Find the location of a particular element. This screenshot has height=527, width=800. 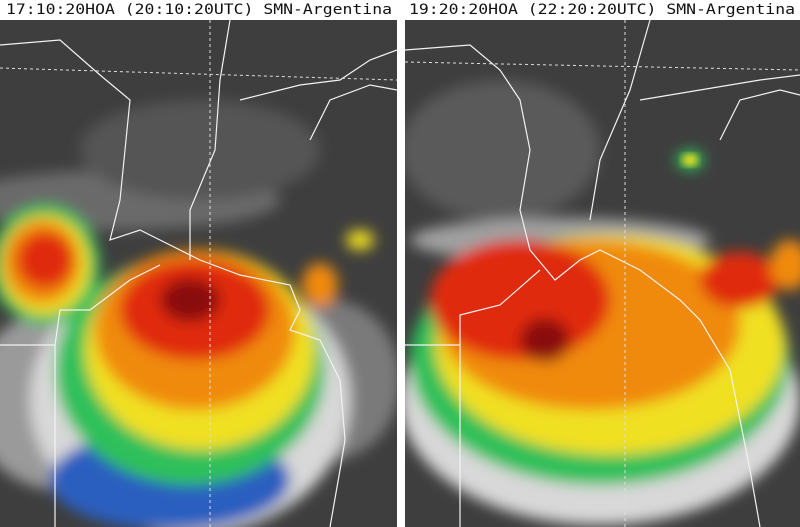

header-right is located at coordinates (602, 10).